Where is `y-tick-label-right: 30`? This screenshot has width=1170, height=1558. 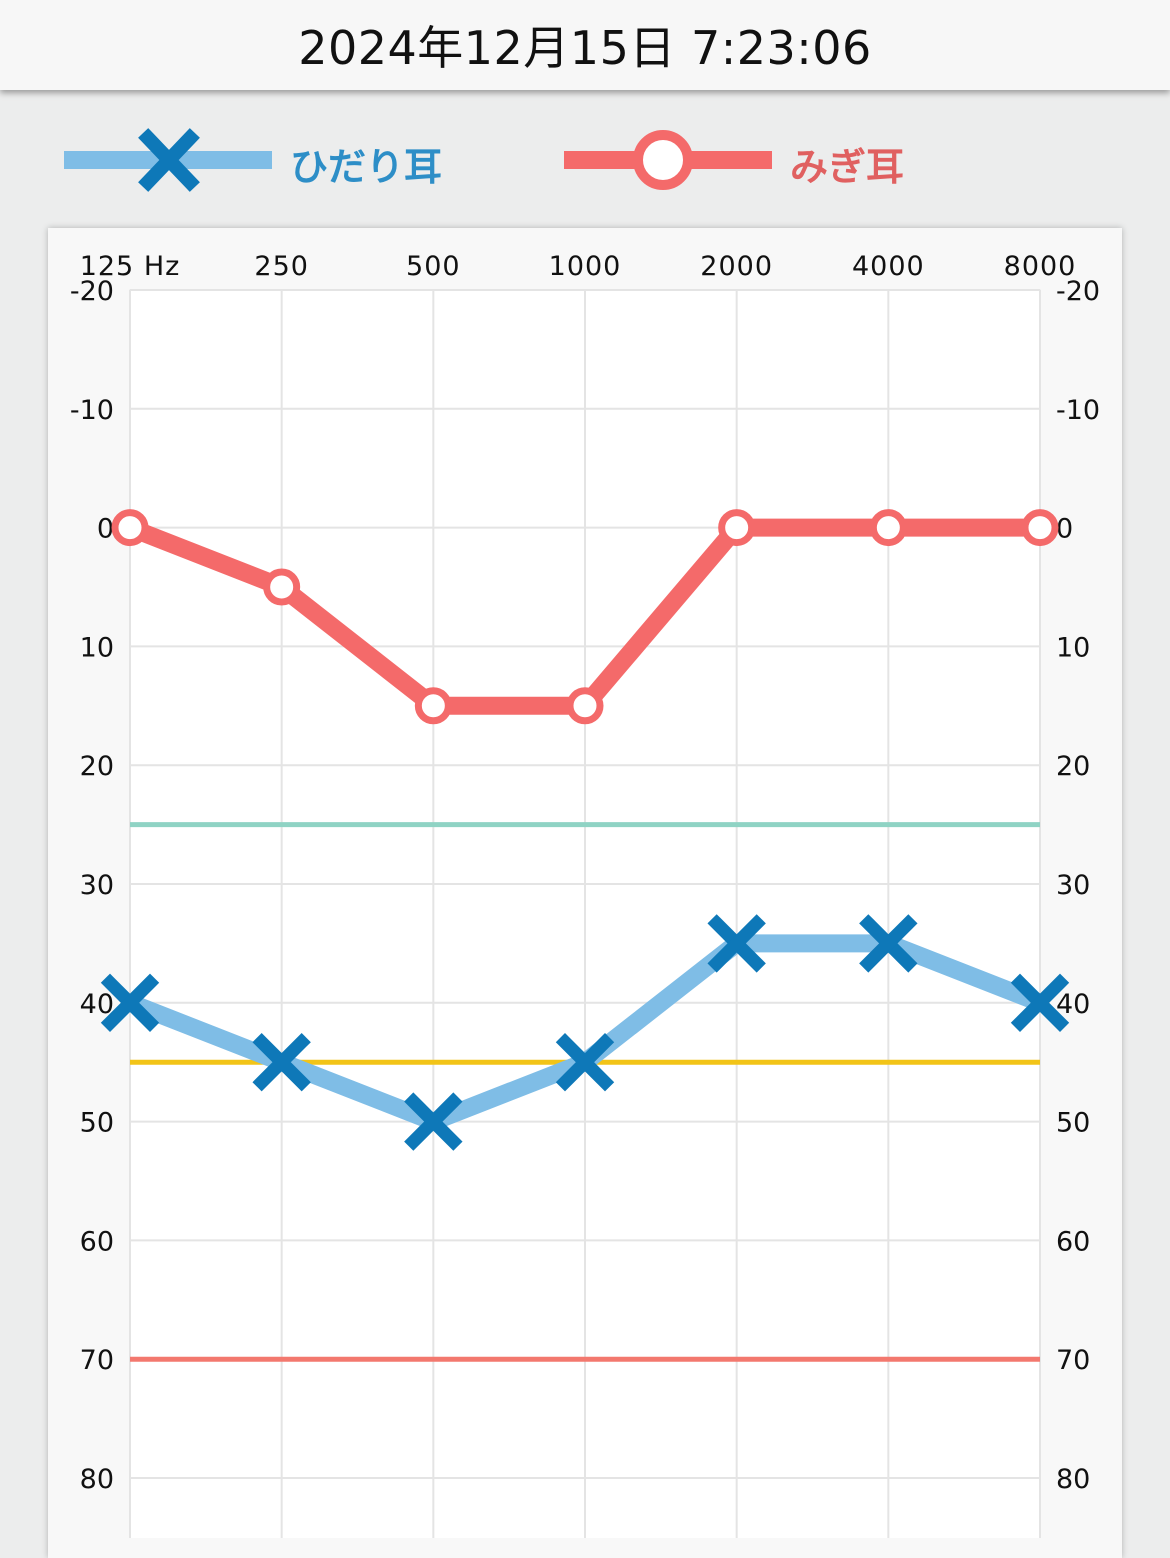 y-tick-label-right: 30 is located at coordinates (1073, 885).